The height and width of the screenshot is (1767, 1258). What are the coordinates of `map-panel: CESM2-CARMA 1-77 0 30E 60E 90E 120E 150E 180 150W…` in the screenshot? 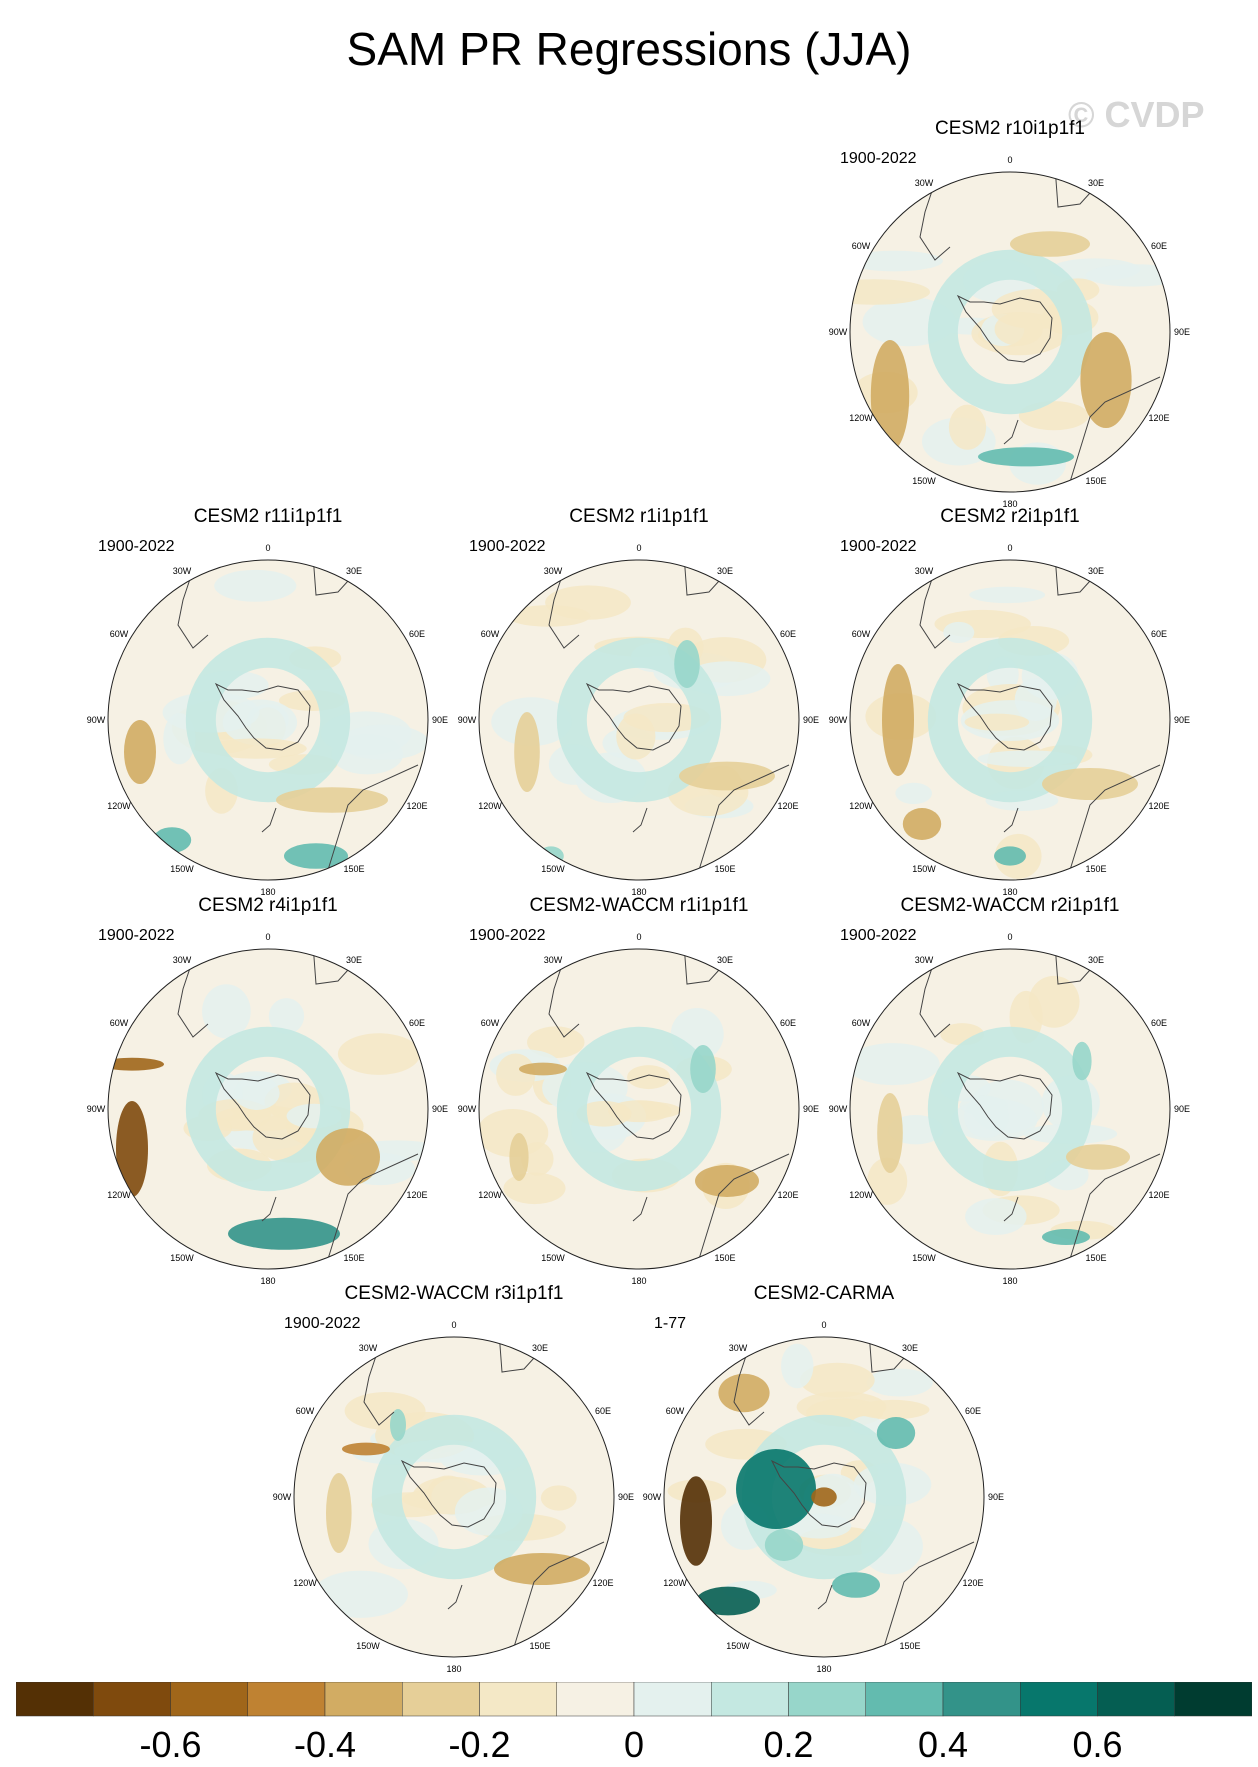 It's located at (823, 1479).